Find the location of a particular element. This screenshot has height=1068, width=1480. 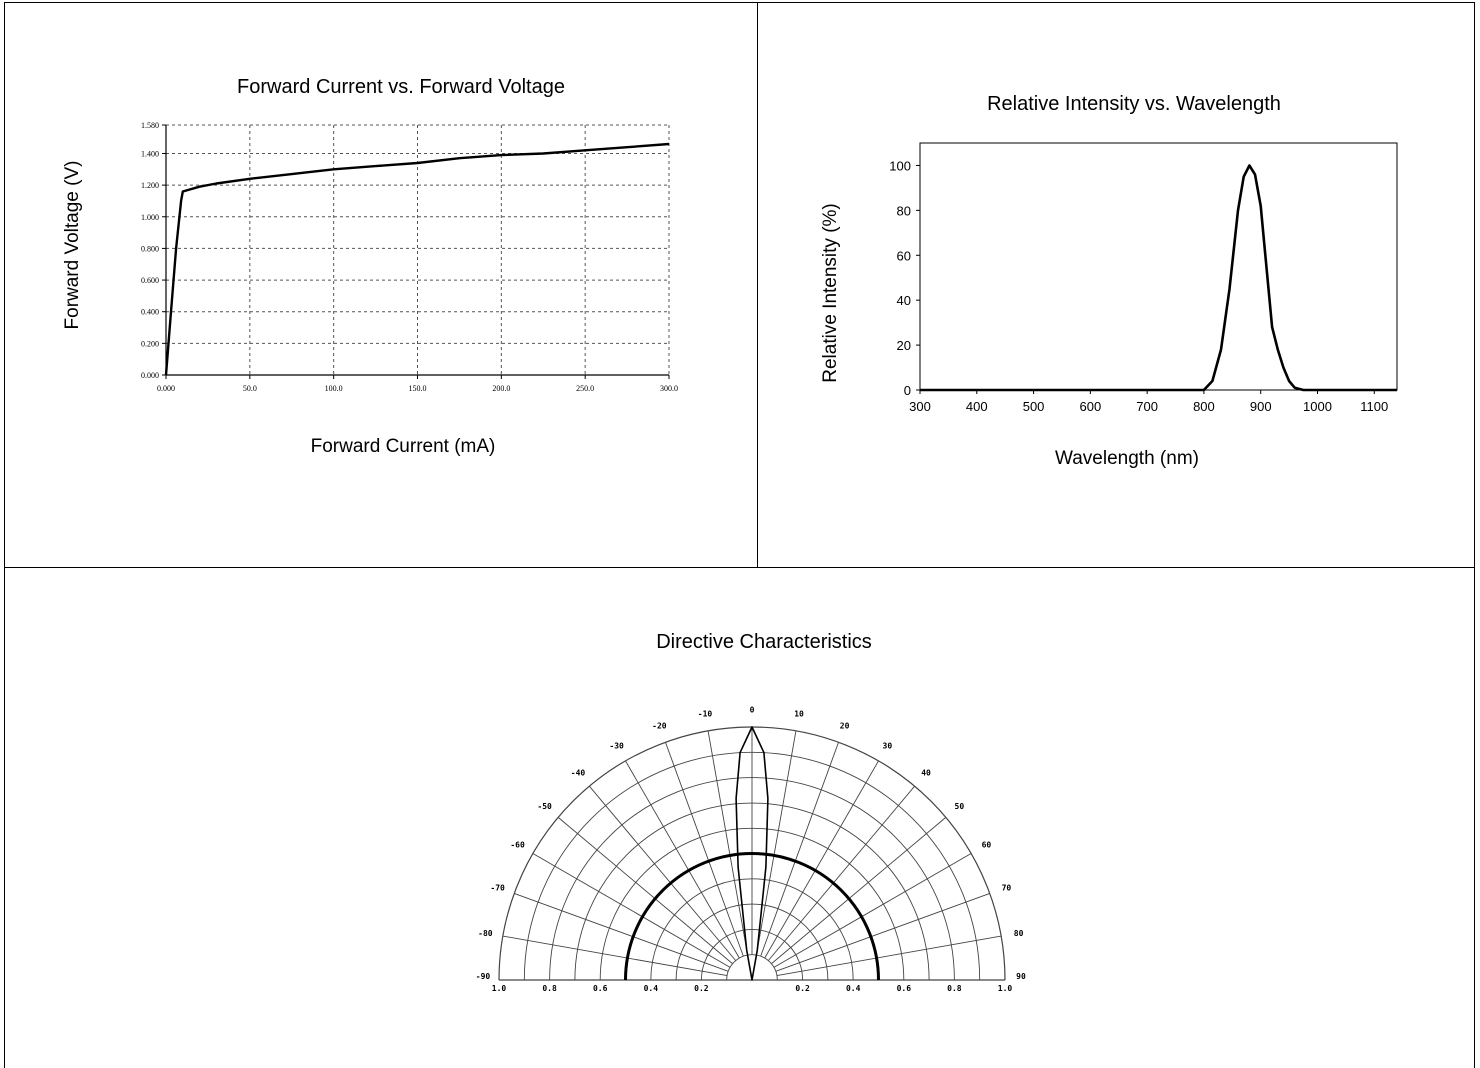

chart1-x-tick-label: 200.0 is located at coordinates (501, 388).